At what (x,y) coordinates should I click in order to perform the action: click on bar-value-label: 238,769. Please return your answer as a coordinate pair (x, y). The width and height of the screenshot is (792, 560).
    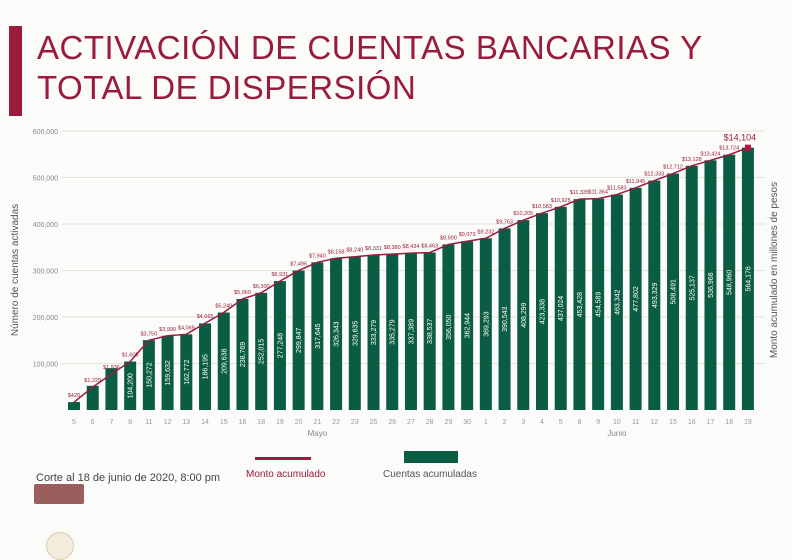
    Looking at the image, I should click on (243, 354).